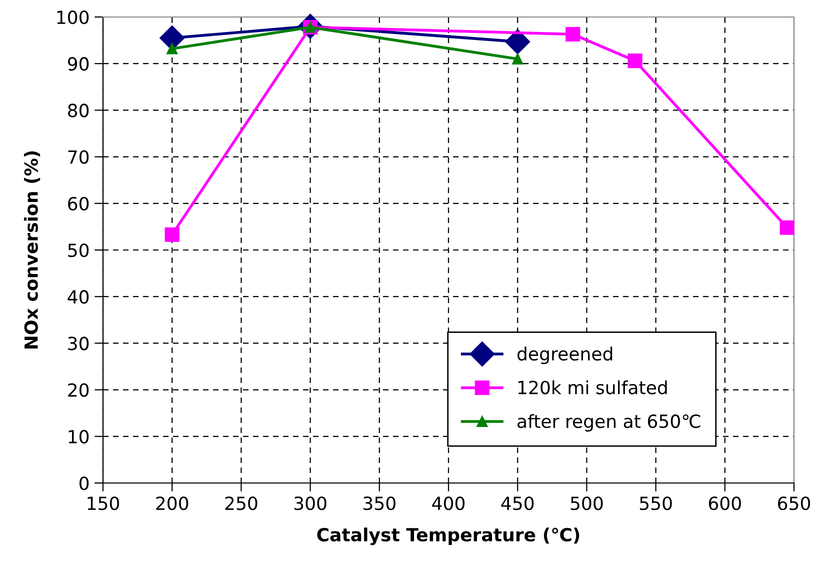 This screenshot has height=570, width=814. Describe the element at coordinates (78, 437) in the screenshot. I see `y-tick-label: 10` at that location.